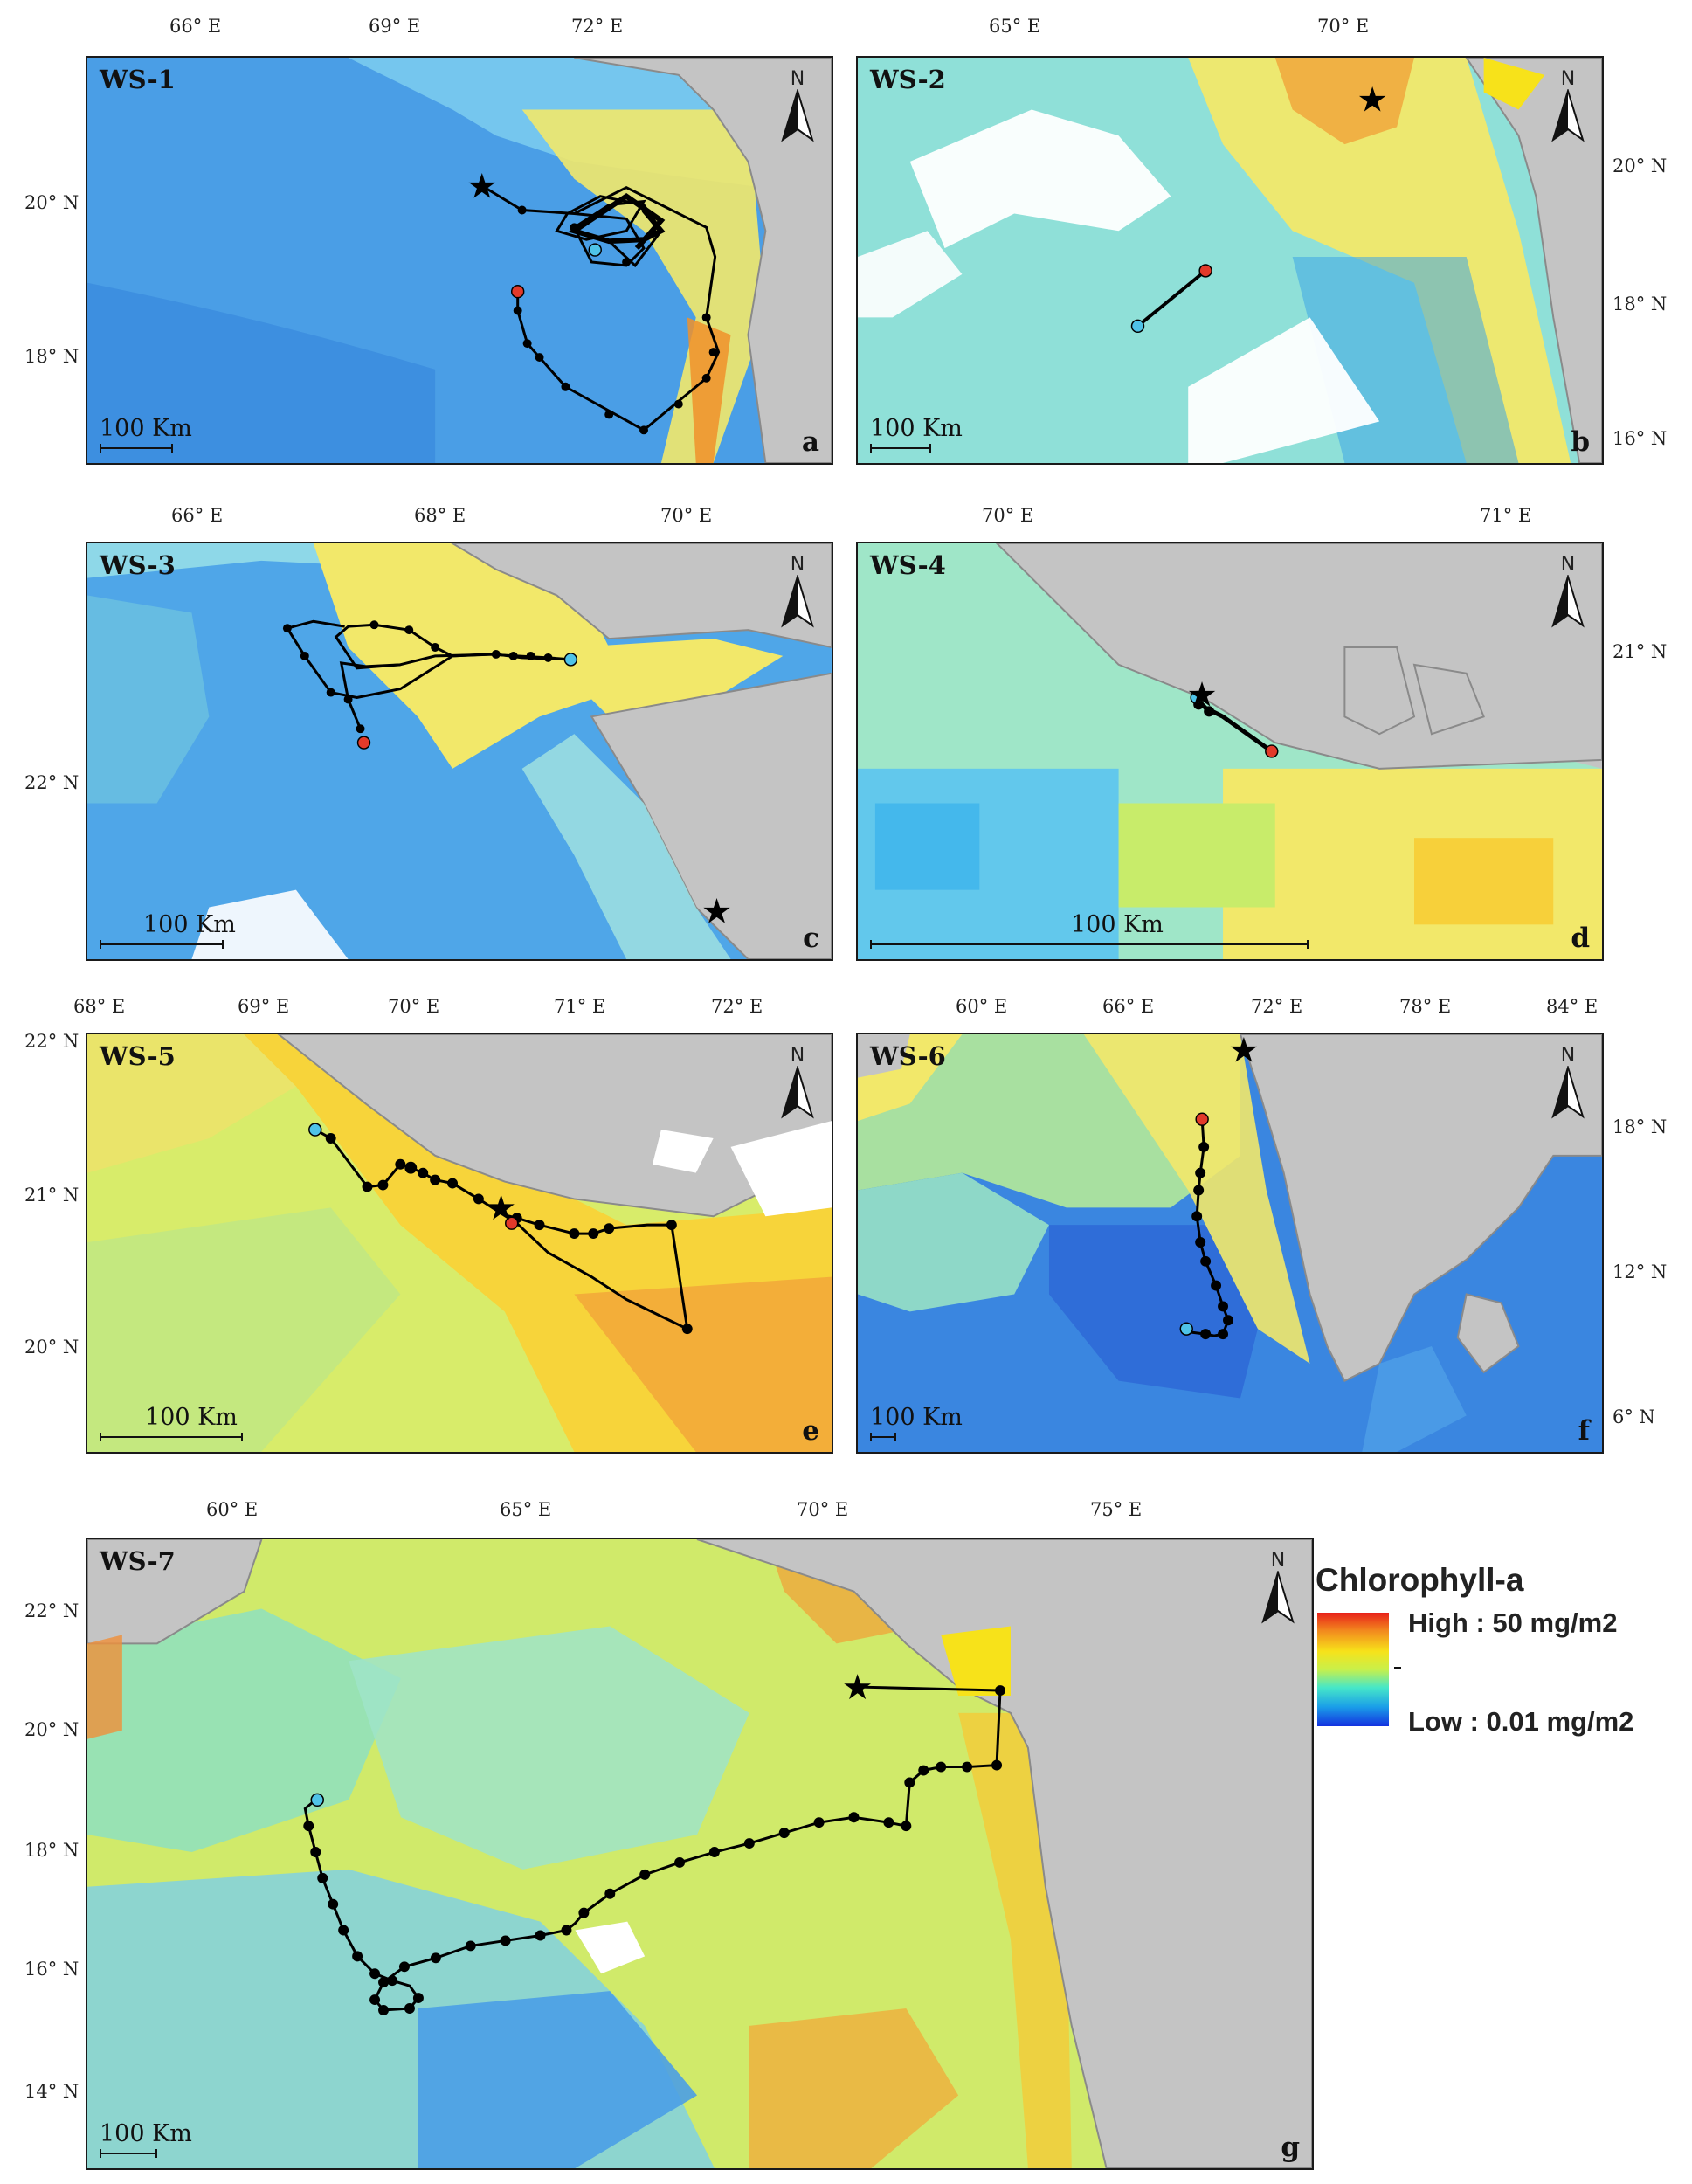 The width and height of the screenshot is (1692, 2184). I want to click on scale-bar-ws4: 100 Km, so click(1089, 930).